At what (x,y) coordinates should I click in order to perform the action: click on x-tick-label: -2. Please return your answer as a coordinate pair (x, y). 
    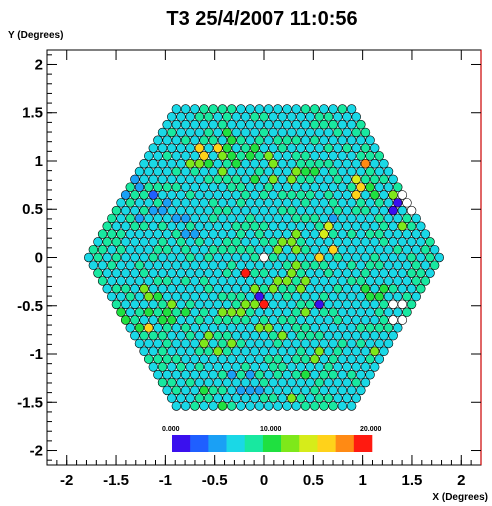
    Looking at the image, I should click on (66, 480).